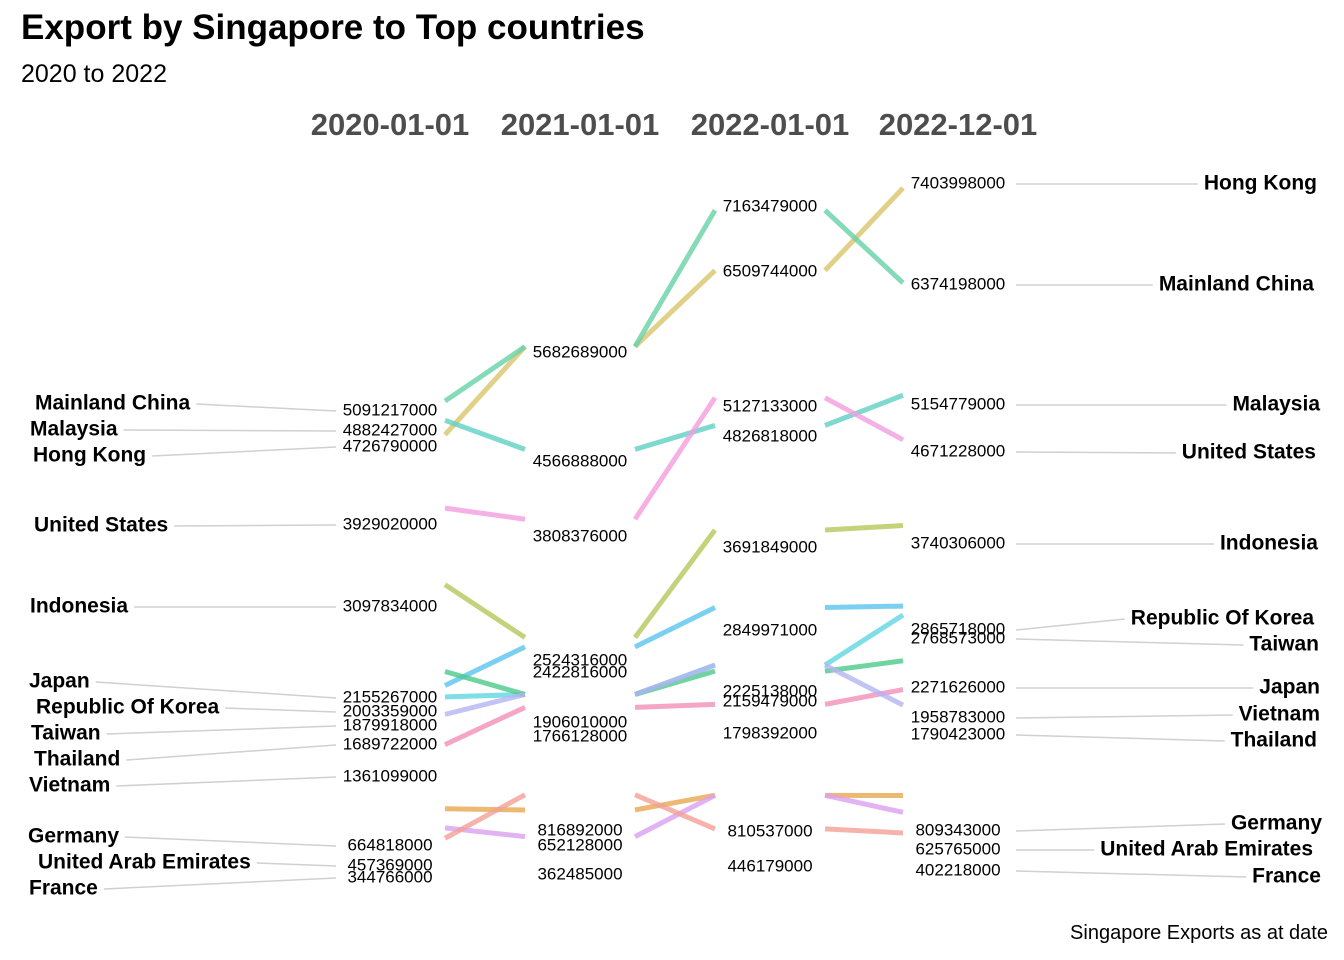 The height and width of the screenshot is (960, 1344). What do you see at coordinates (1260, 183) in the screenshot?
I see `country-label-right-hong-kong: Hong Kong` at bounding box center [1260, 183].